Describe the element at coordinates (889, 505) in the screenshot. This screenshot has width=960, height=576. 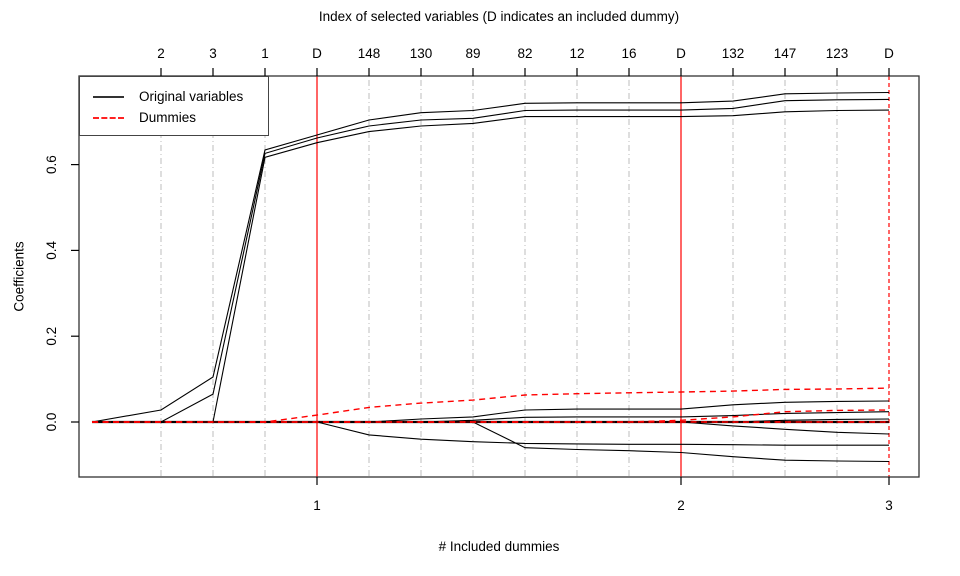
I see `x-axis-tick-label: 3` at that location.